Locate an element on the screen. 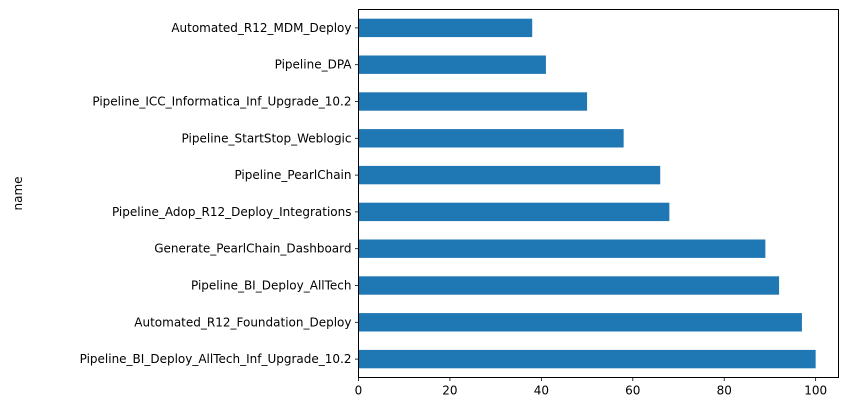 This screenshot has height=413, width=863. y-tick-label: Generate_PearlChain_Dashboard is located at coordinates (252, 249).